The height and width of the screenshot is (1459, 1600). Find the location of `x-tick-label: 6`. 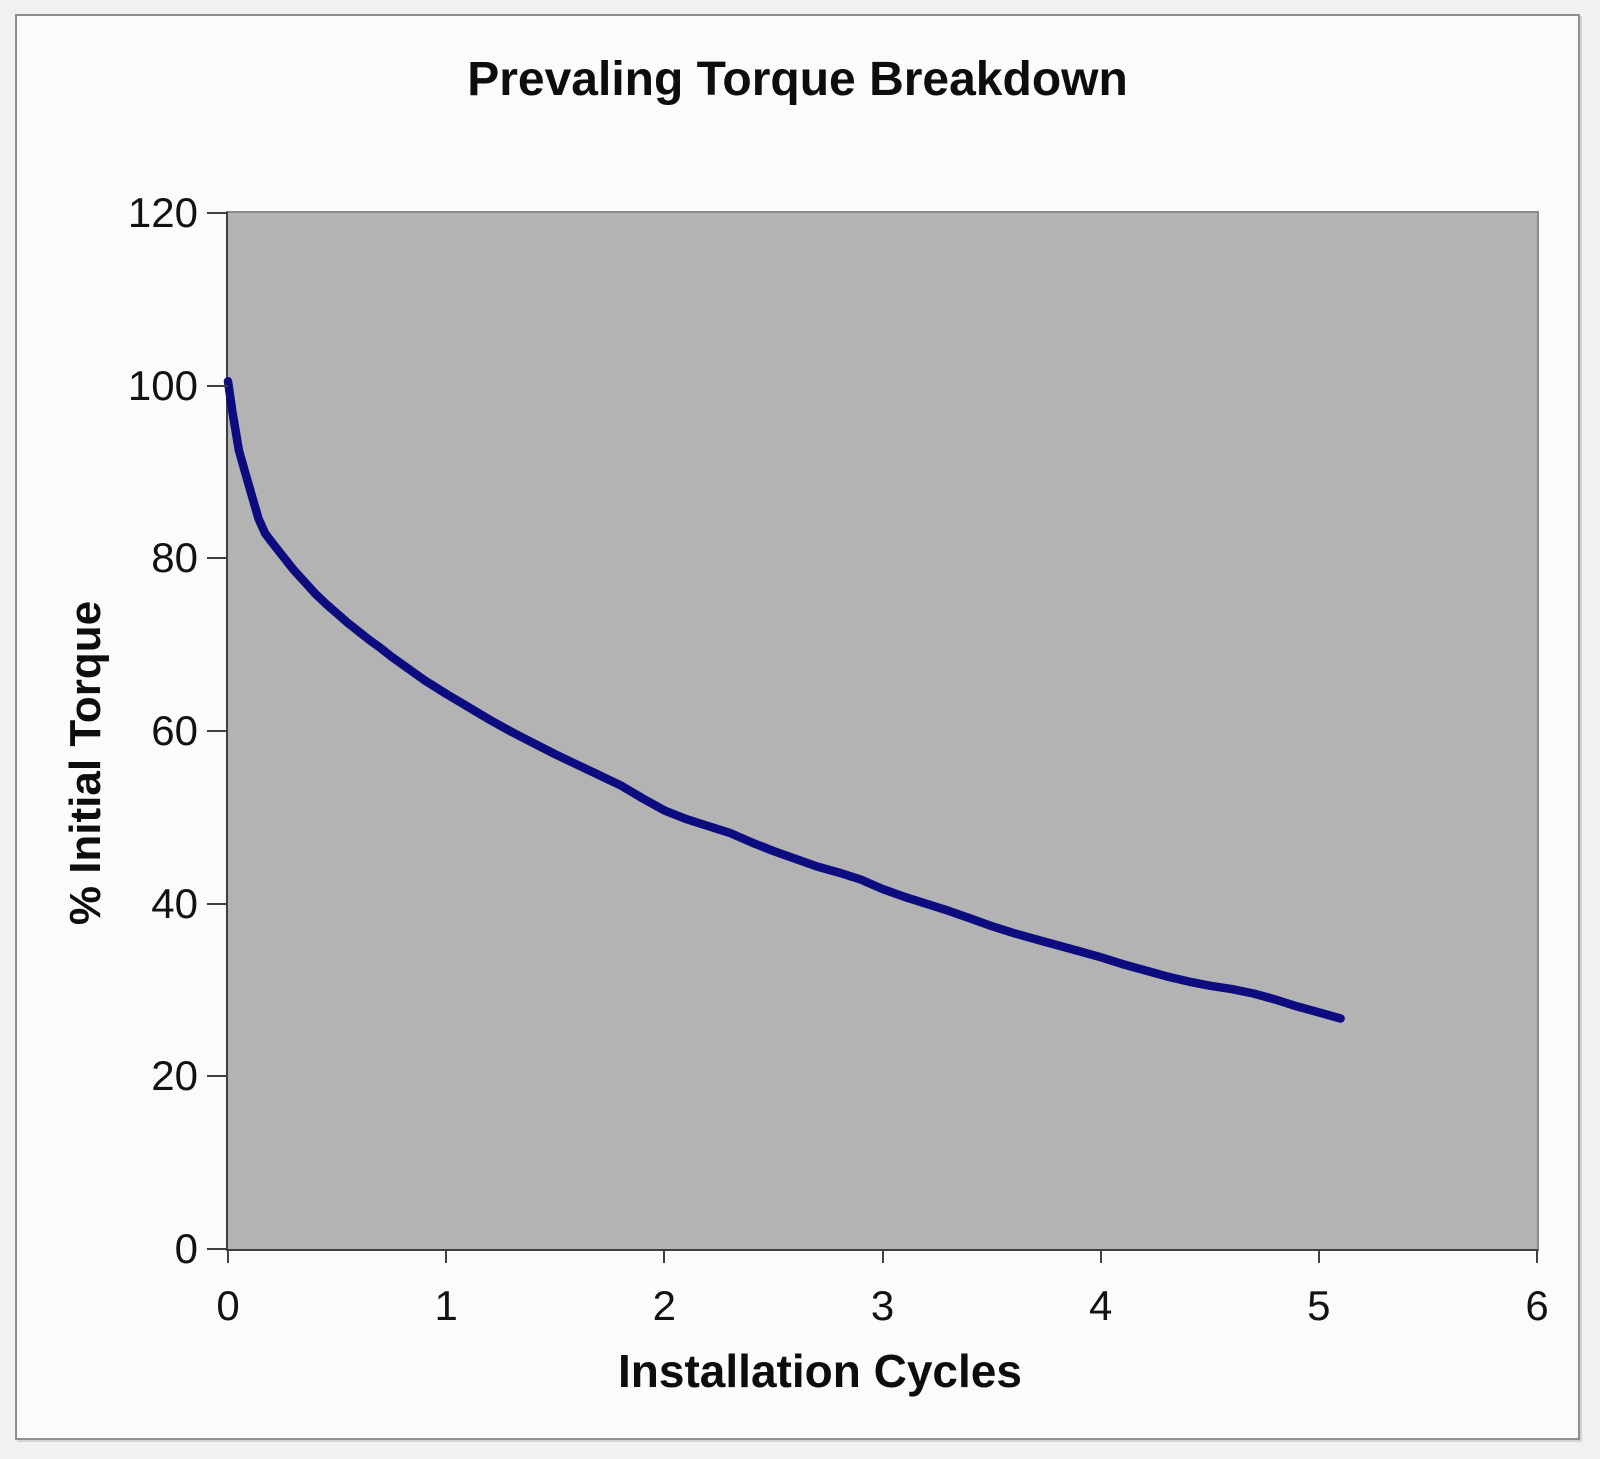

x-tick-label: 6 is located at coordinates (1537, 1305).